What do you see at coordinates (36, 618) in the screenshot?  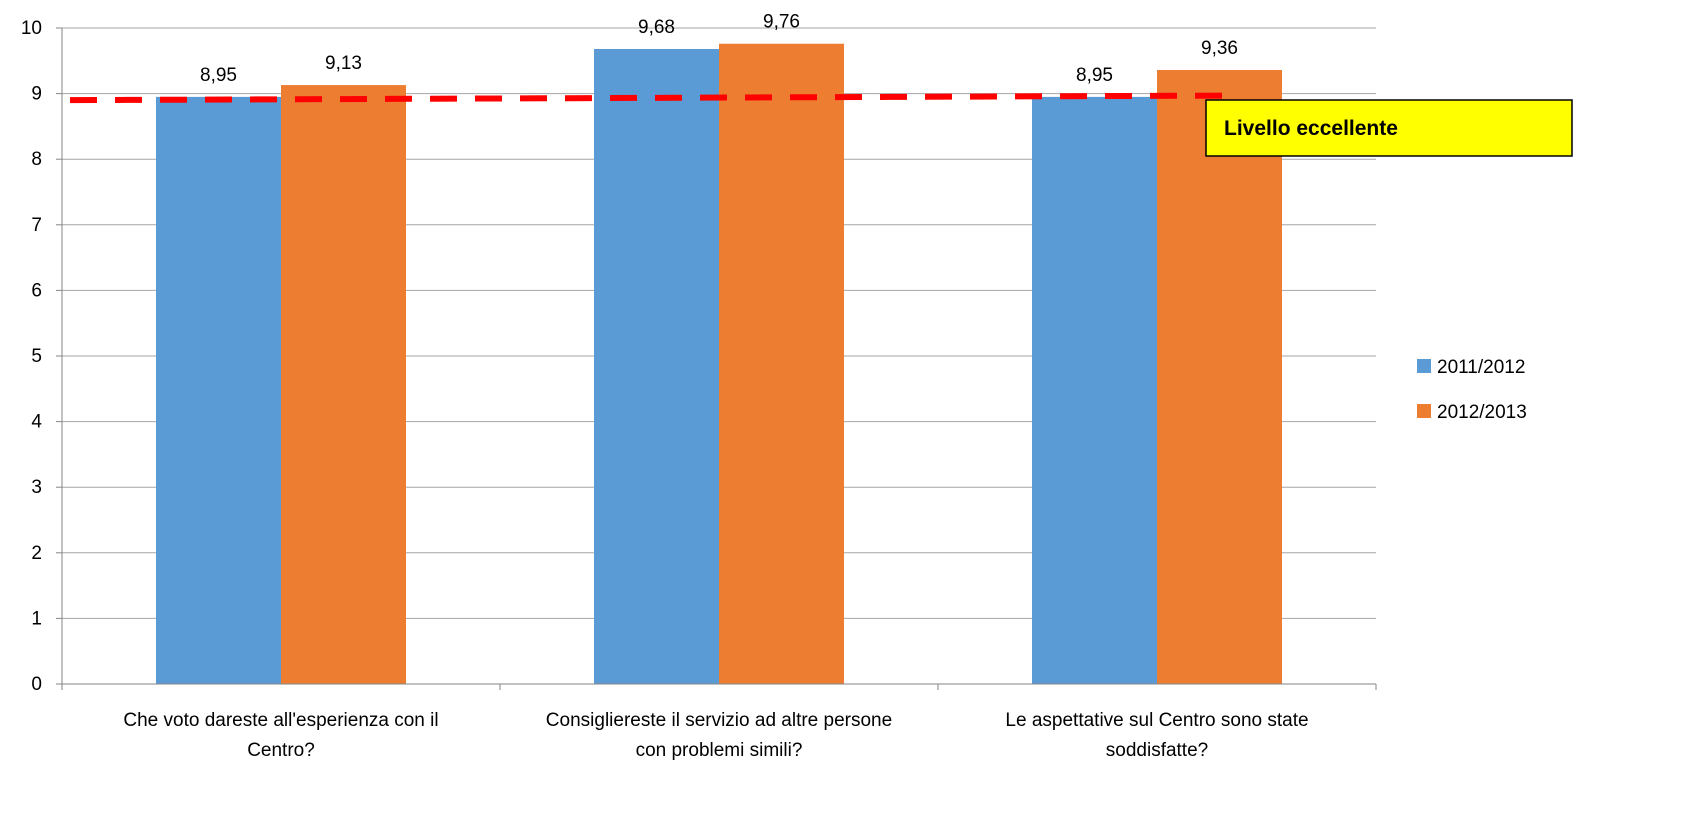 I see `y-tick-label: 1` at bounding box center [36, 618].